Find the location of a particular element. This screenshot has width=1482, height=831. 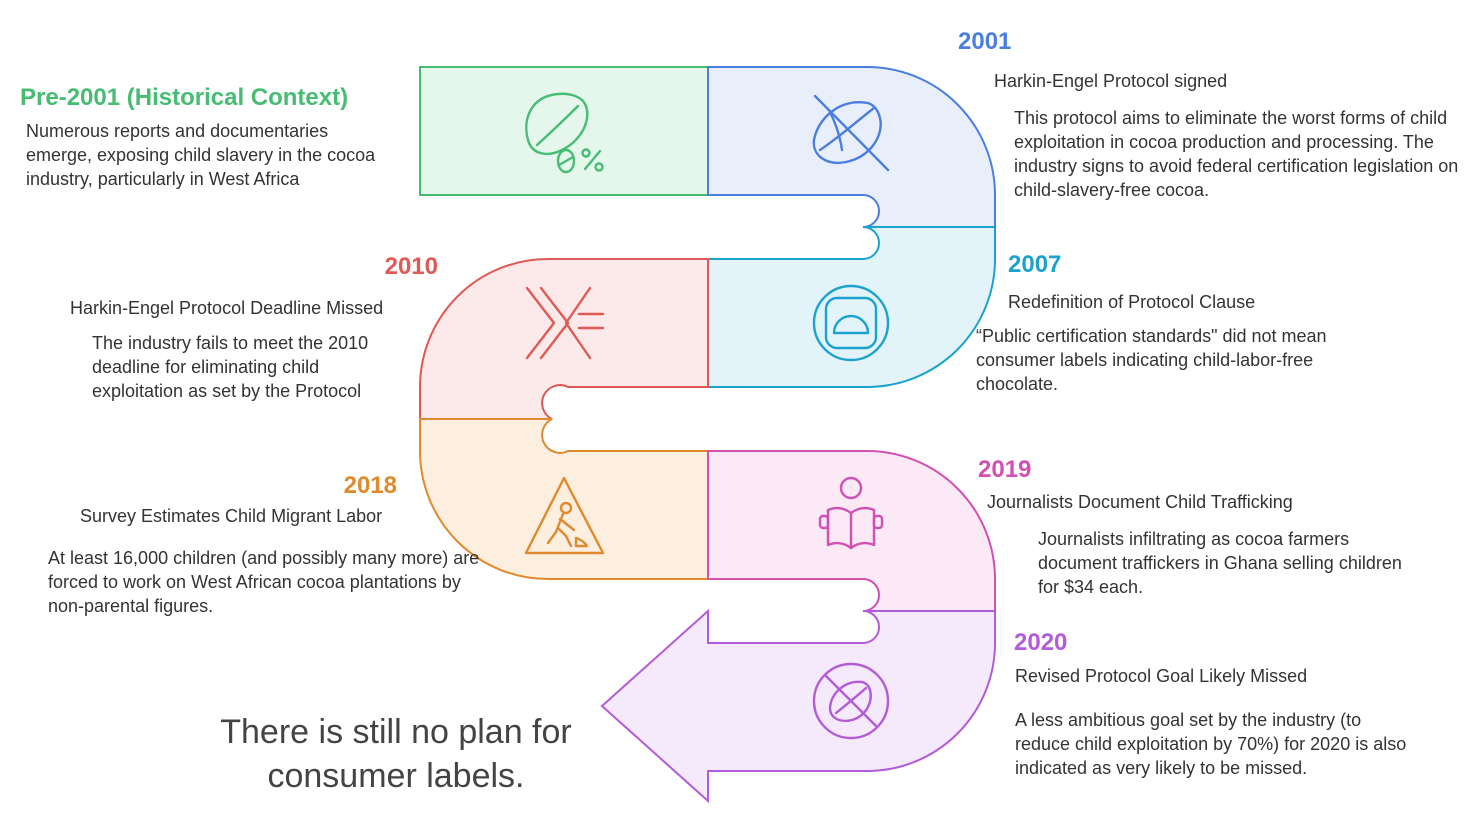

2007-subtitle: Redefinition of Protocol Clause is located at coordinates (1132, 302).